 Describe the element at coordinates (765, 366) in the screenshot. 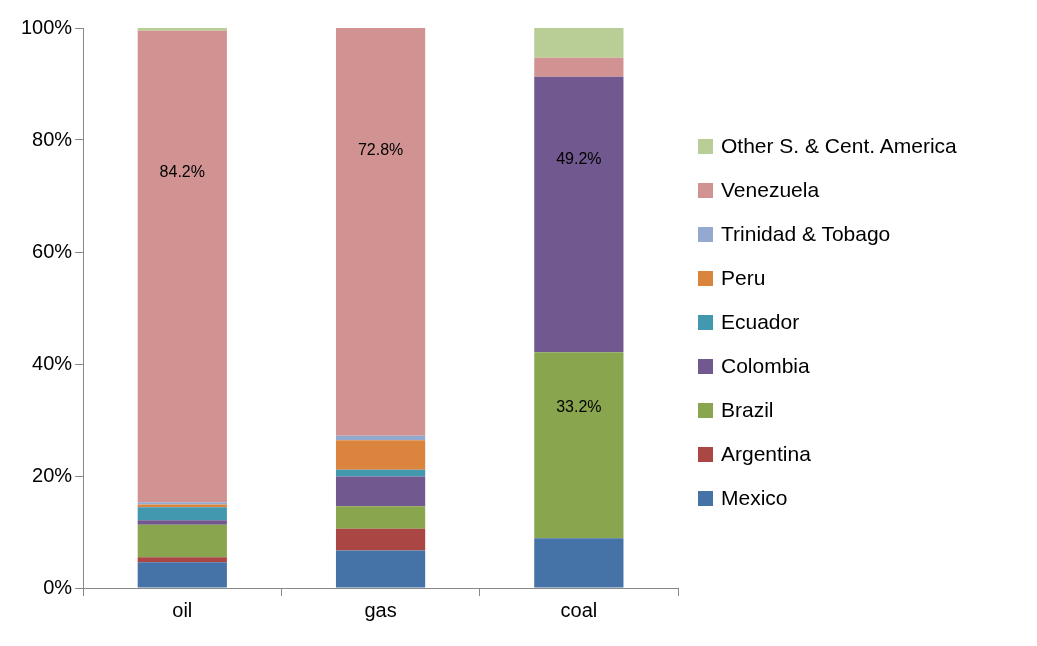

I see `legend-label: Colombia` at that location.